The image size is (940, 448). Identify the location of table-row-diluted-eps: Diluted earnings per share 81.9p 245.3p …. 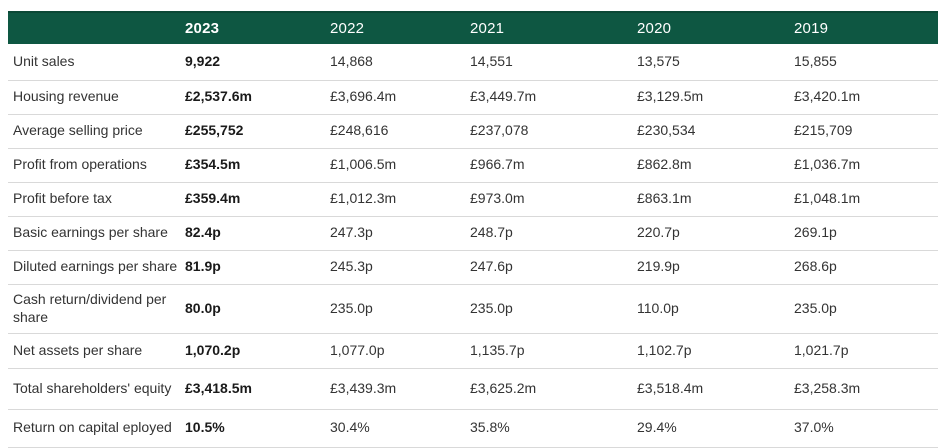
(473, 267).